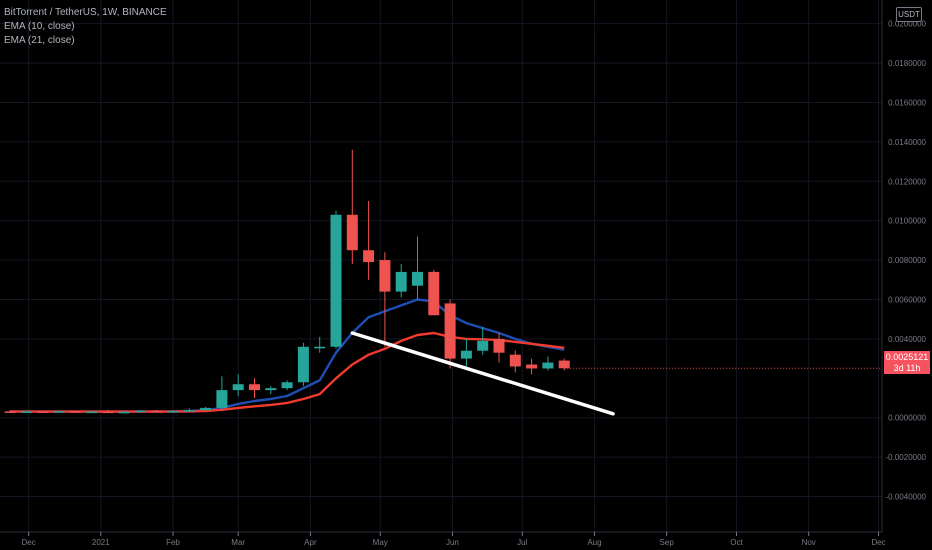  Describe the element at coordinates (907, 339) in the screenshot. I see `y-tick-label: 0.0040000` at that location.